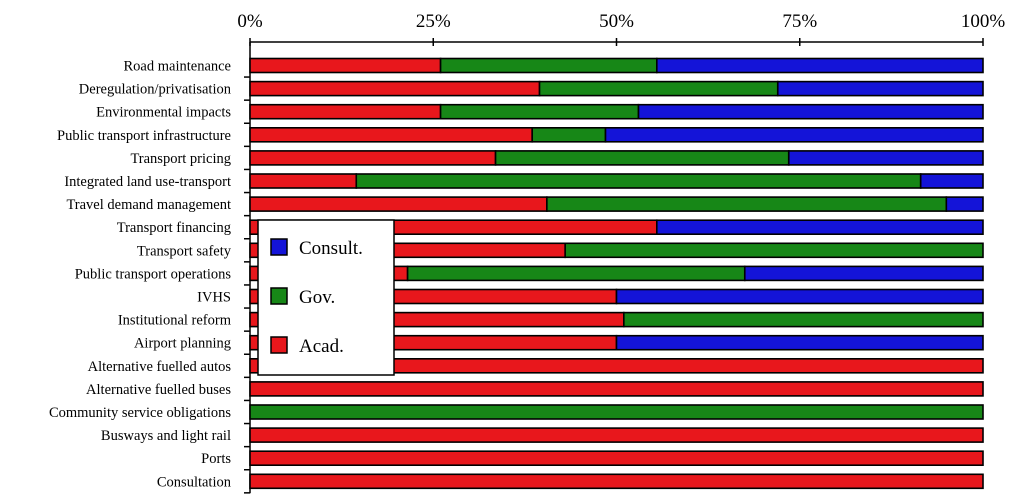  What do you see at coordinates (153, 274) in the screenshot?
I see `category-label: Public transport operations` at bounding box center [153, 274].